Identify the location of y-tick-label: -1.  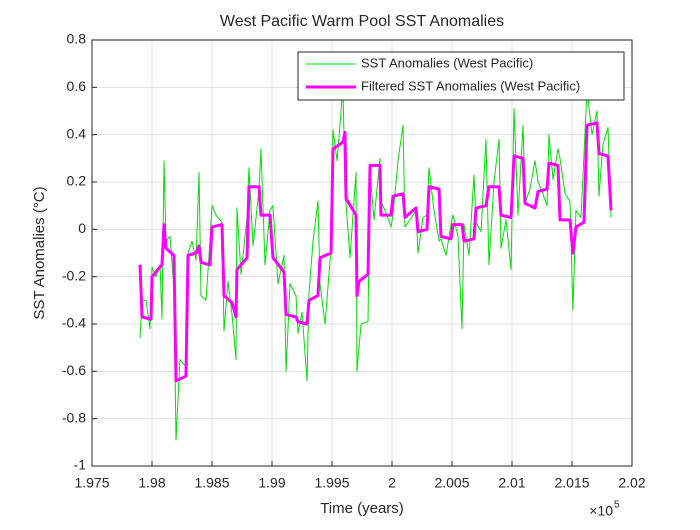
(80, 465).